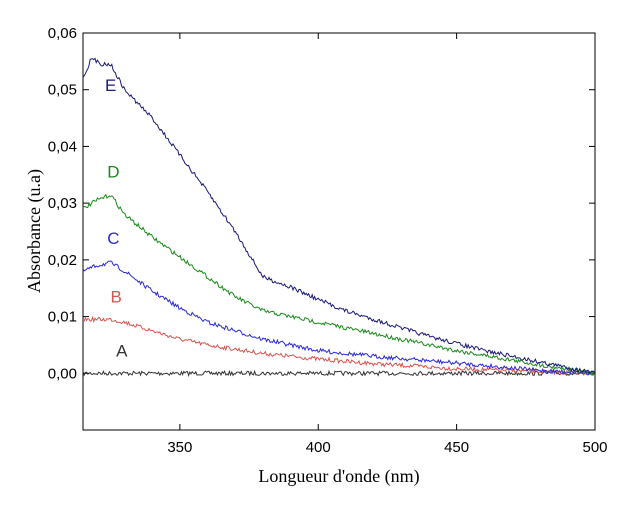  Describe the element at coordinates (338, 373) in the screenshot. I see `series-line-a` at that location.